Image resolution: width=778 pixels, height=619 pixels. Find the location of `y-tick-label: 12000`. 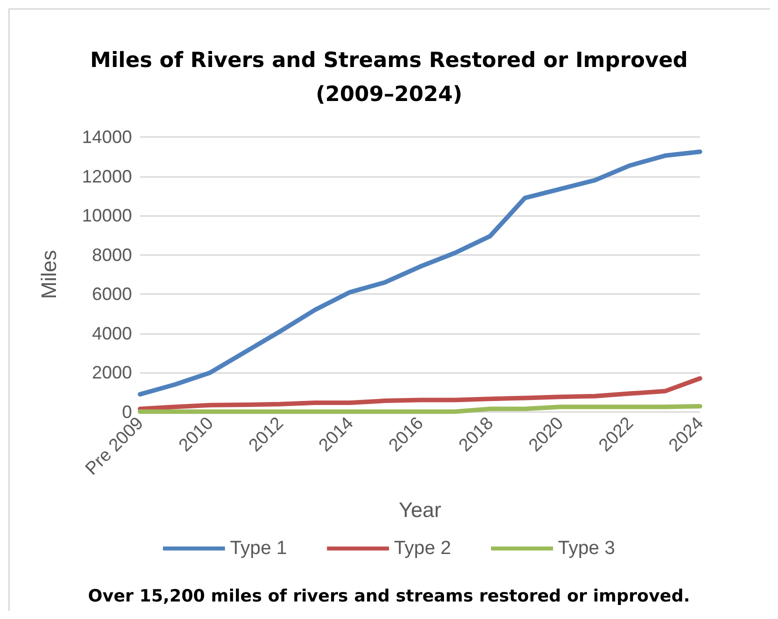

y-tick-label: 12000 is located at coordinates (107, 176).